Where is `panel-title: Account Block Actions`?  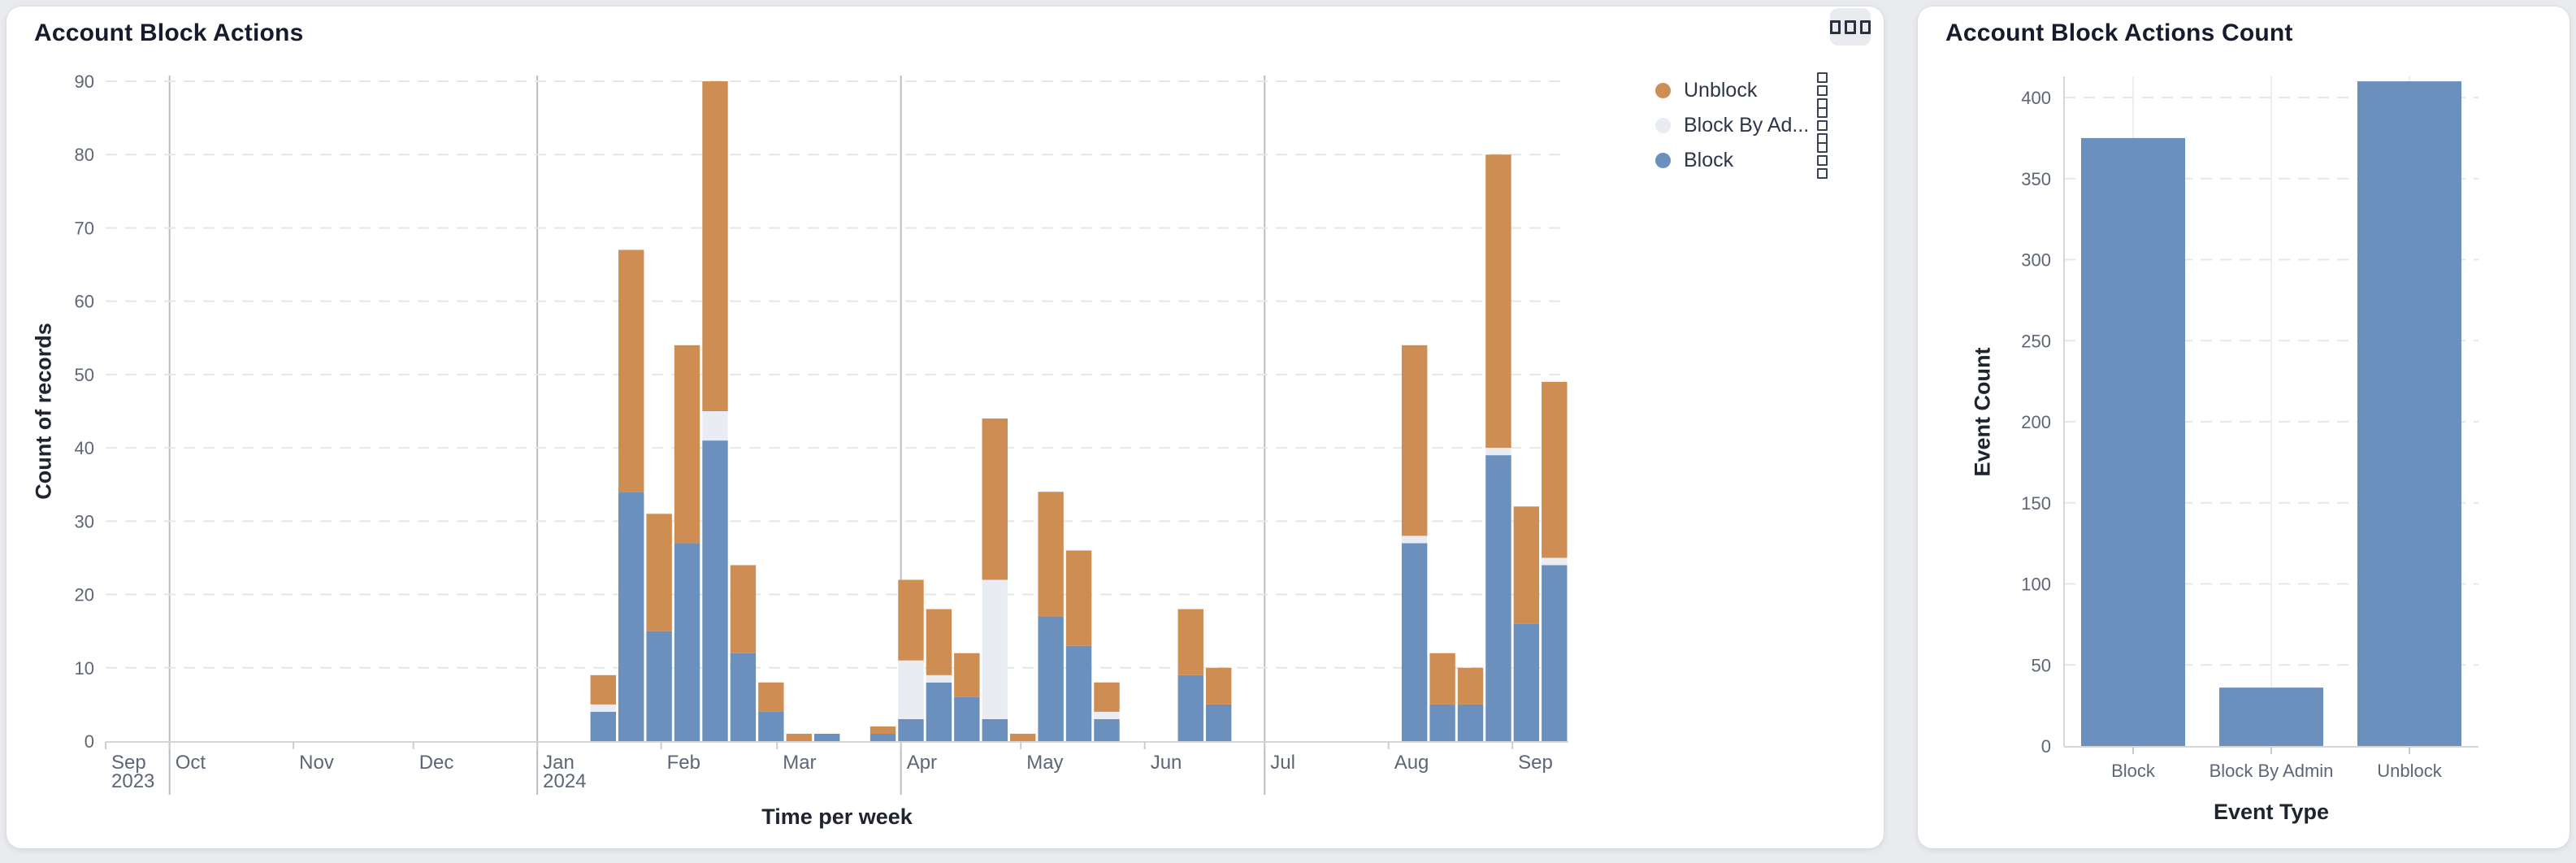 panel-title: Account Block Actions is located at coordinates (169, 33).